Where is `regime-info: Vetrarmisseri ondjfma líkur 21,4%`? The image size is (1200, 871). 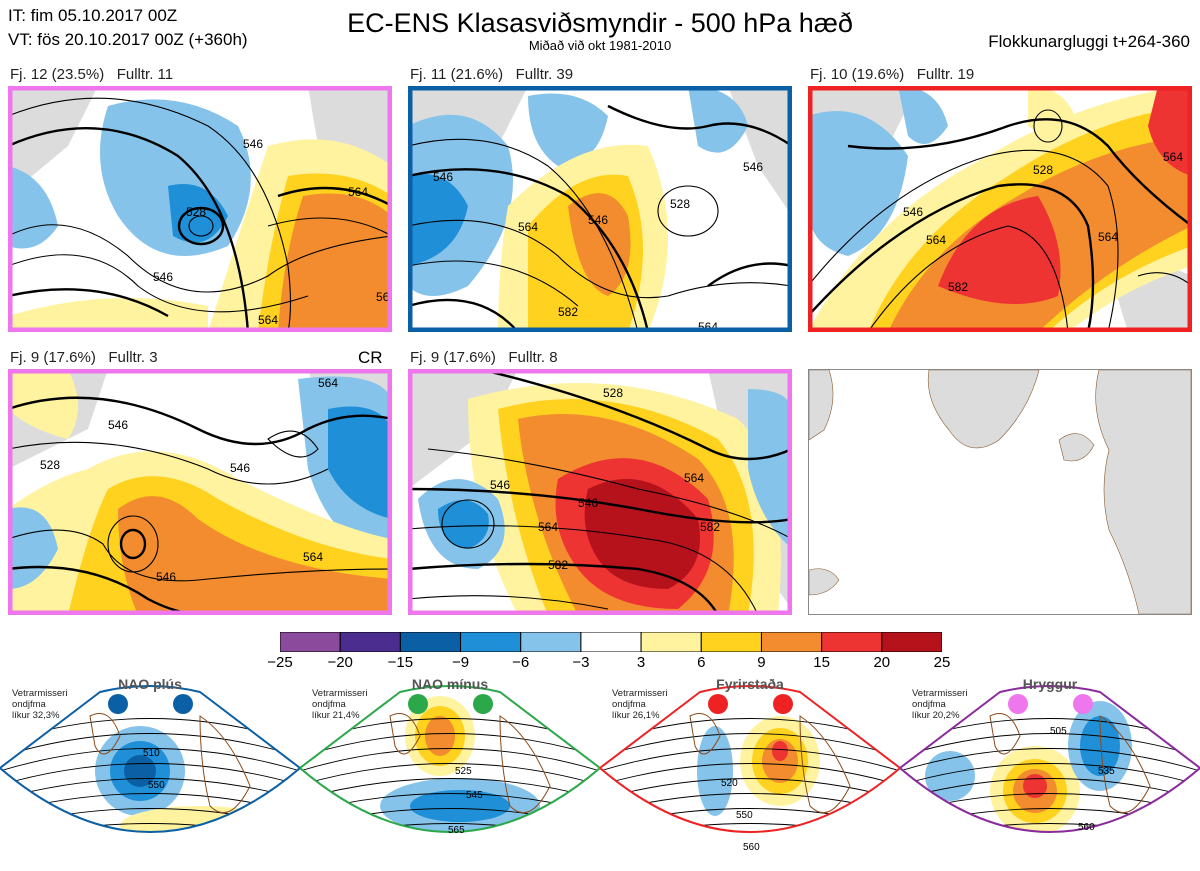
regime-info: Vetrarmisseri ondjfma líkur 21,4% is located at coordinates (339, 704).